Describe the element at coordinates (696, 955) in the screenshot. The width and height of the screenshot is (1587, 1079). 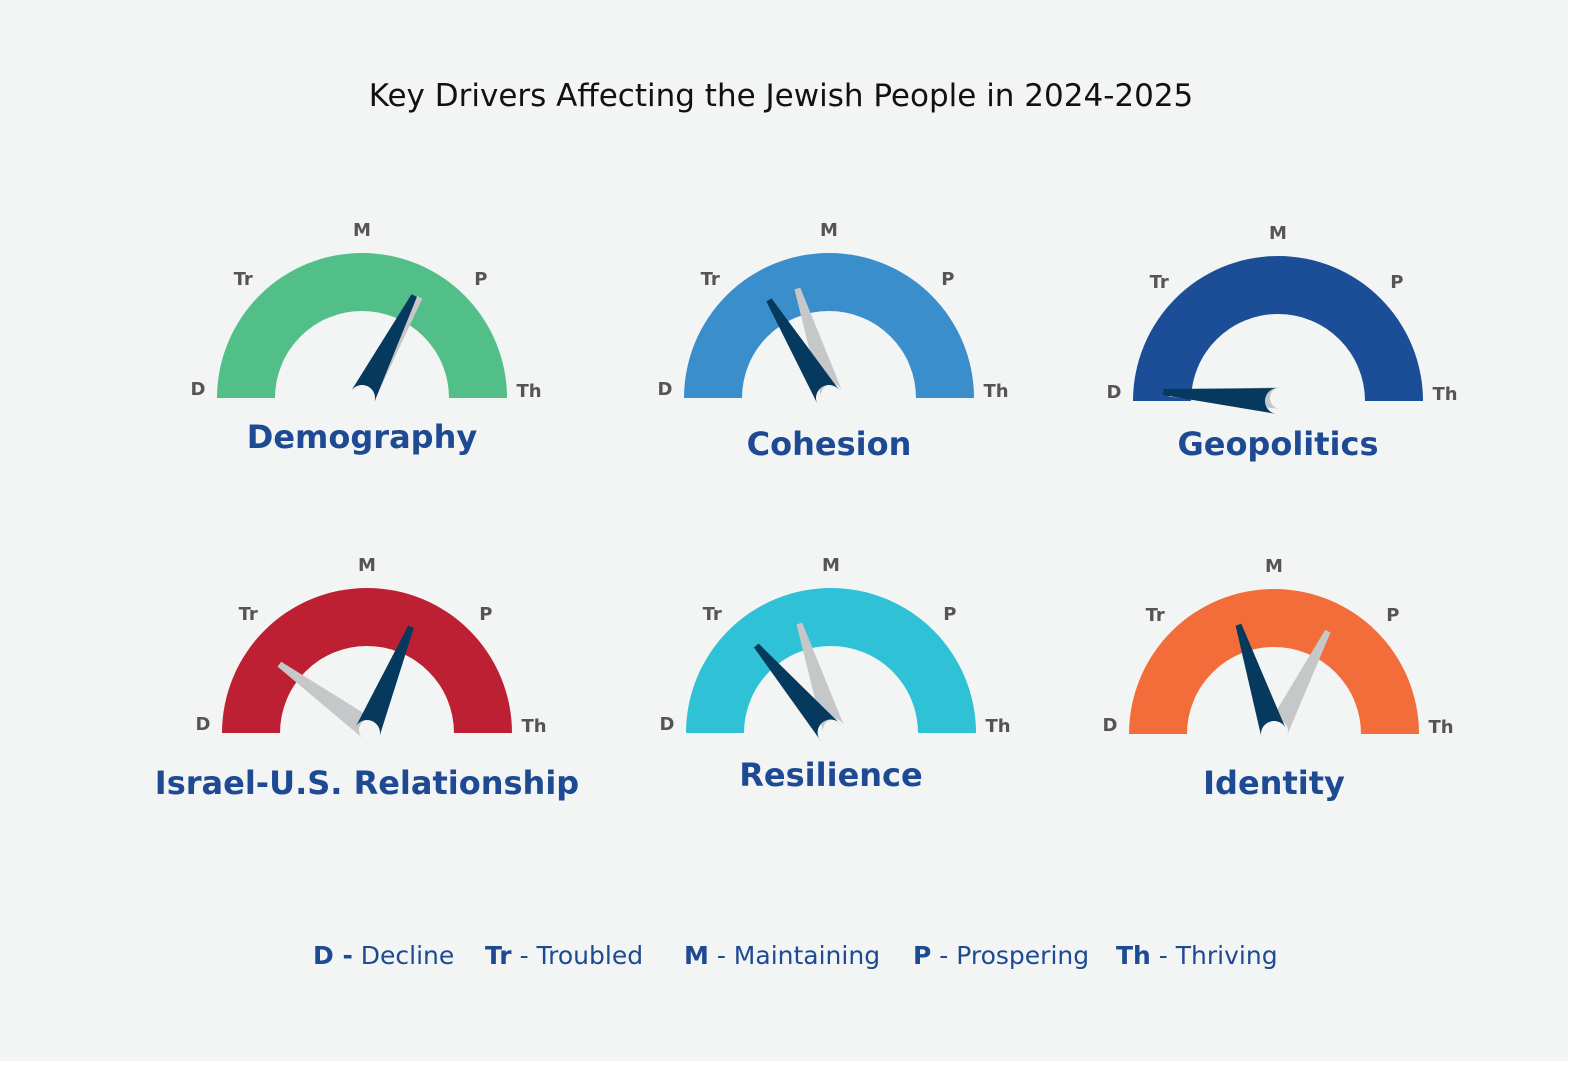
I see `legend-code: M` at that location.